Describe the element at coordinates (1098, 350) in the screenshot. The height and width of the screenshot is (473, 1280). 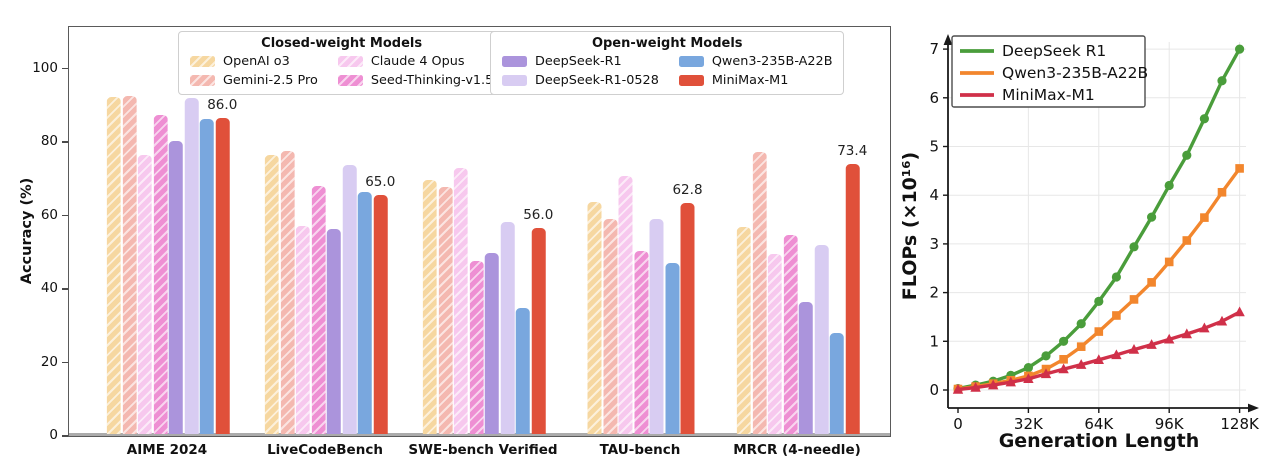
I see `series-minimax-m1` at that location.